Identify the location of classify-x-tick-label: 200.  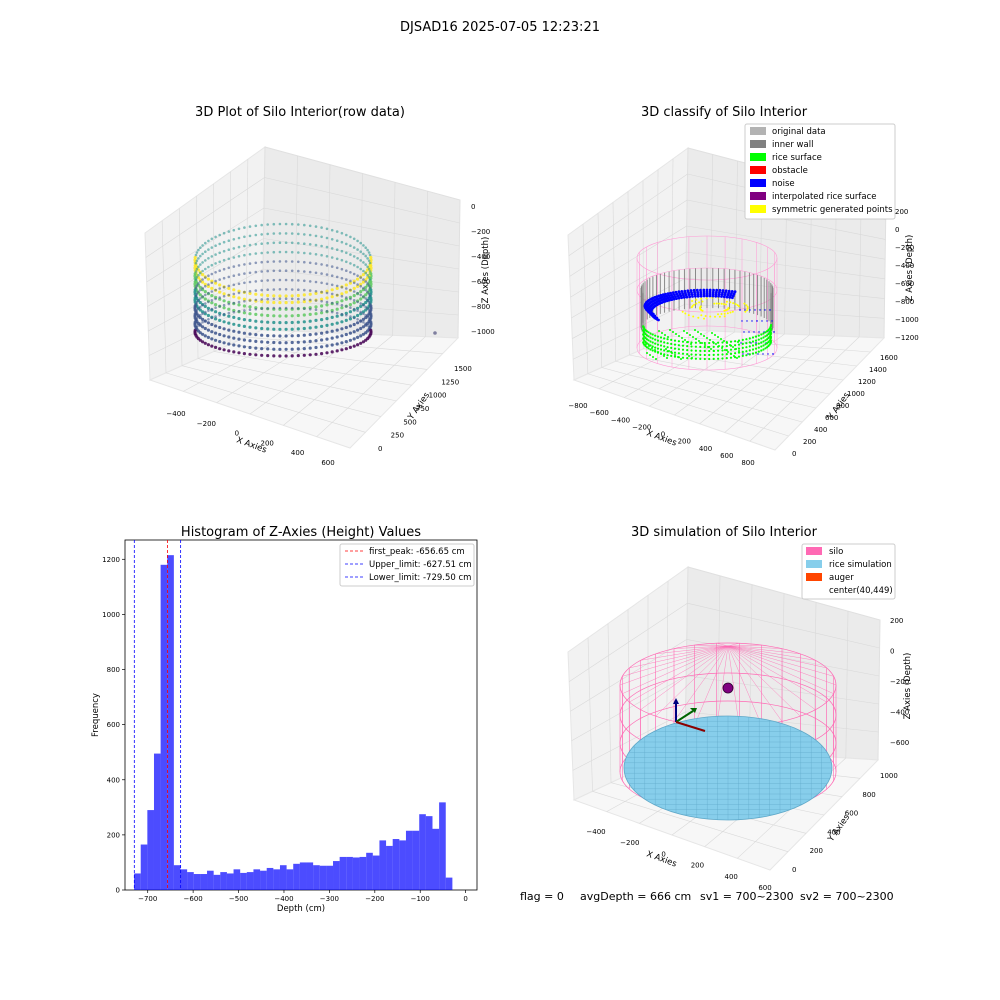
(684, 442).